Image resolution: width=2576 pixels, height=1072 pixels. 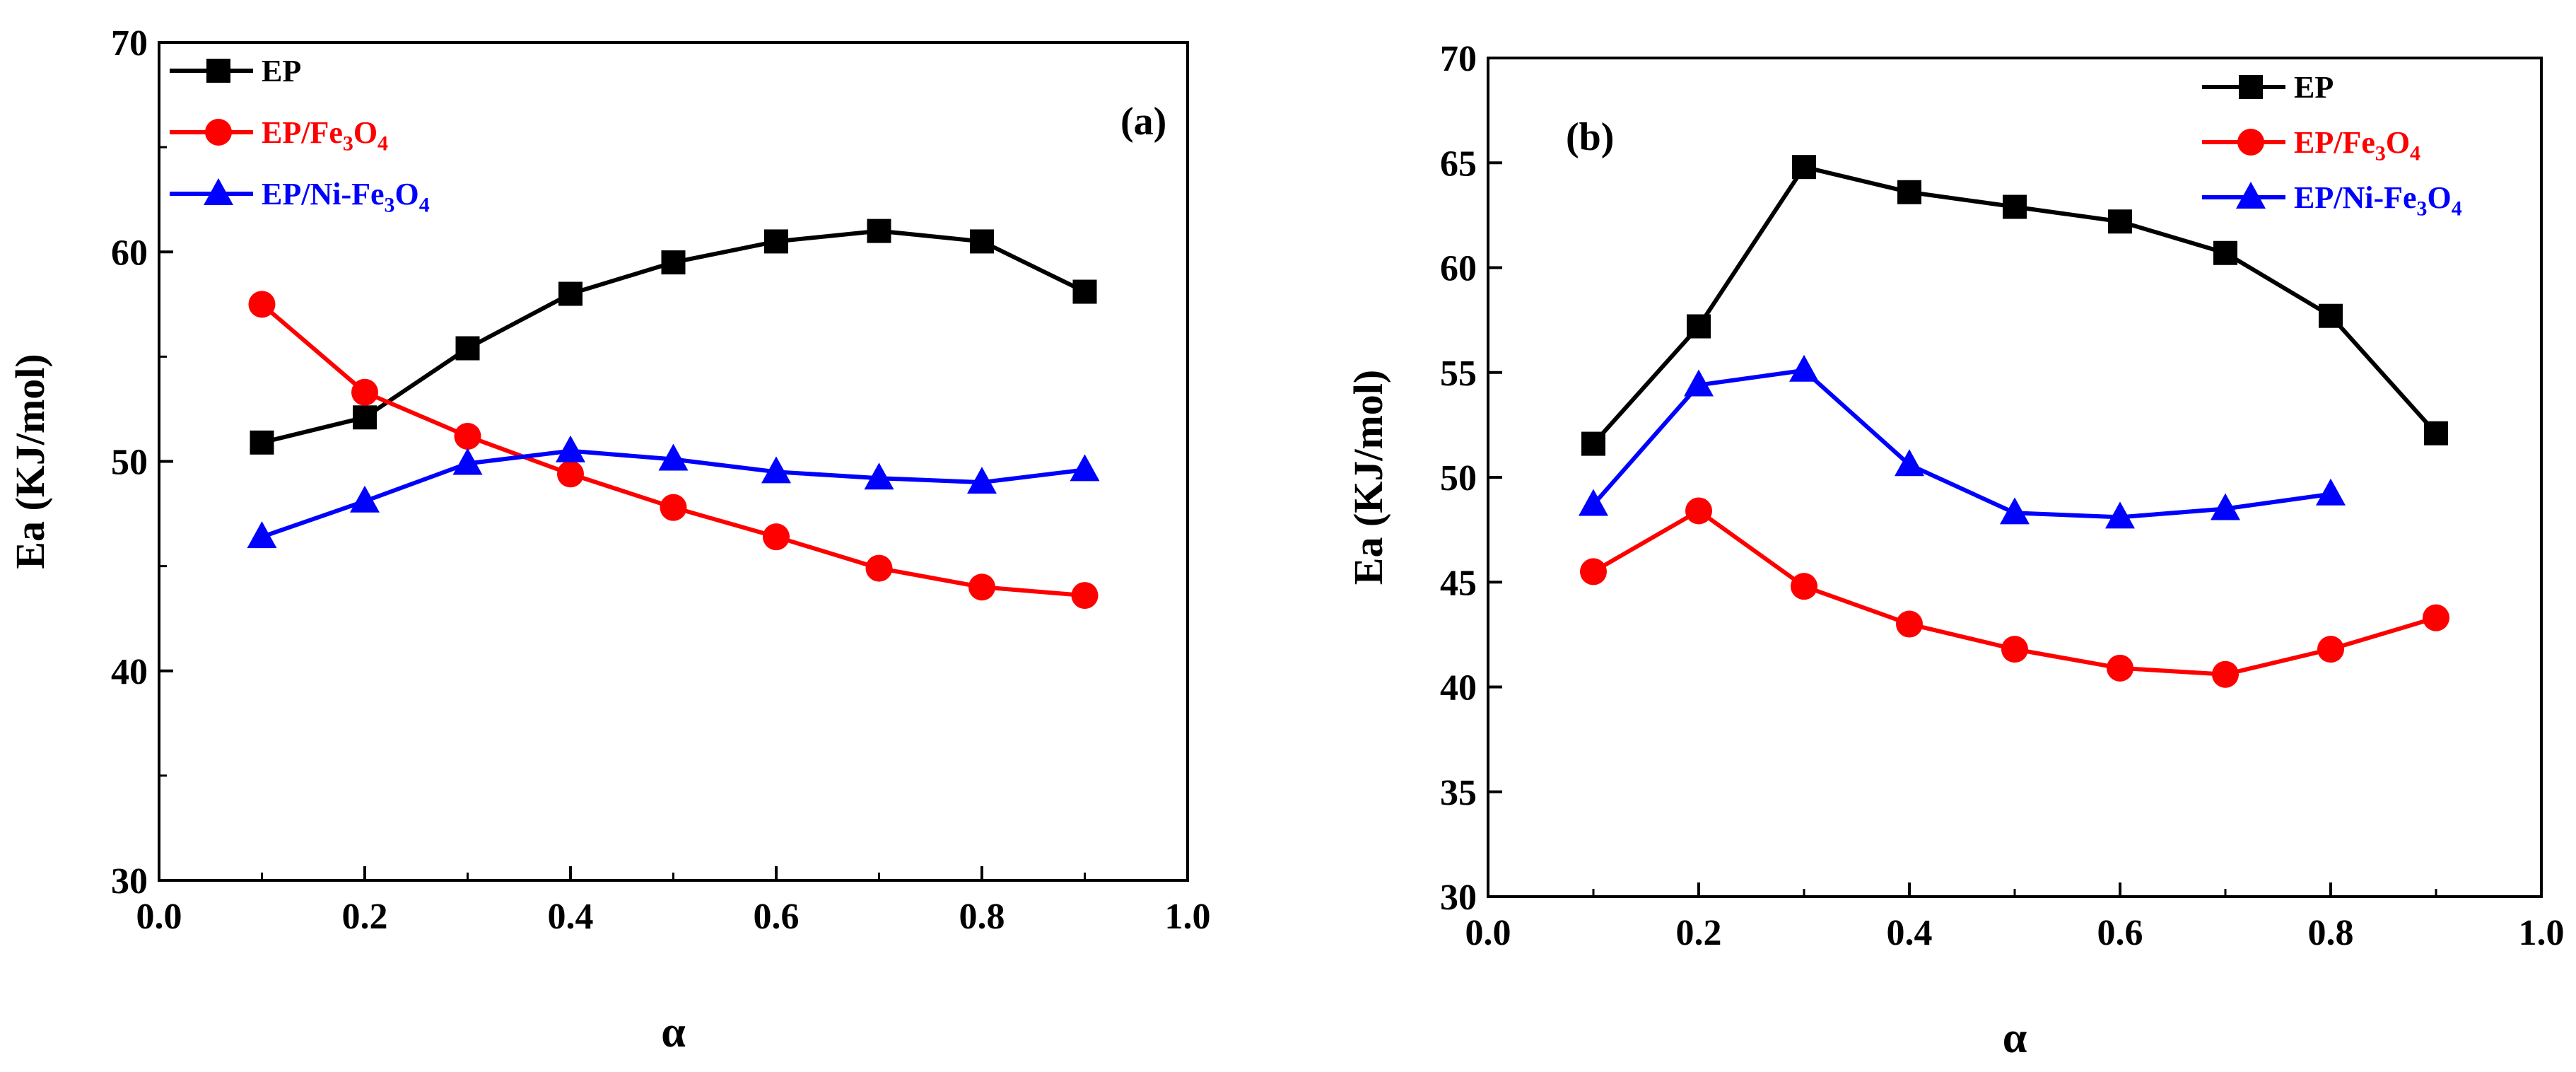 I want to click on legend-label: EP/Fe3O4, so click(x=2357, y=145).